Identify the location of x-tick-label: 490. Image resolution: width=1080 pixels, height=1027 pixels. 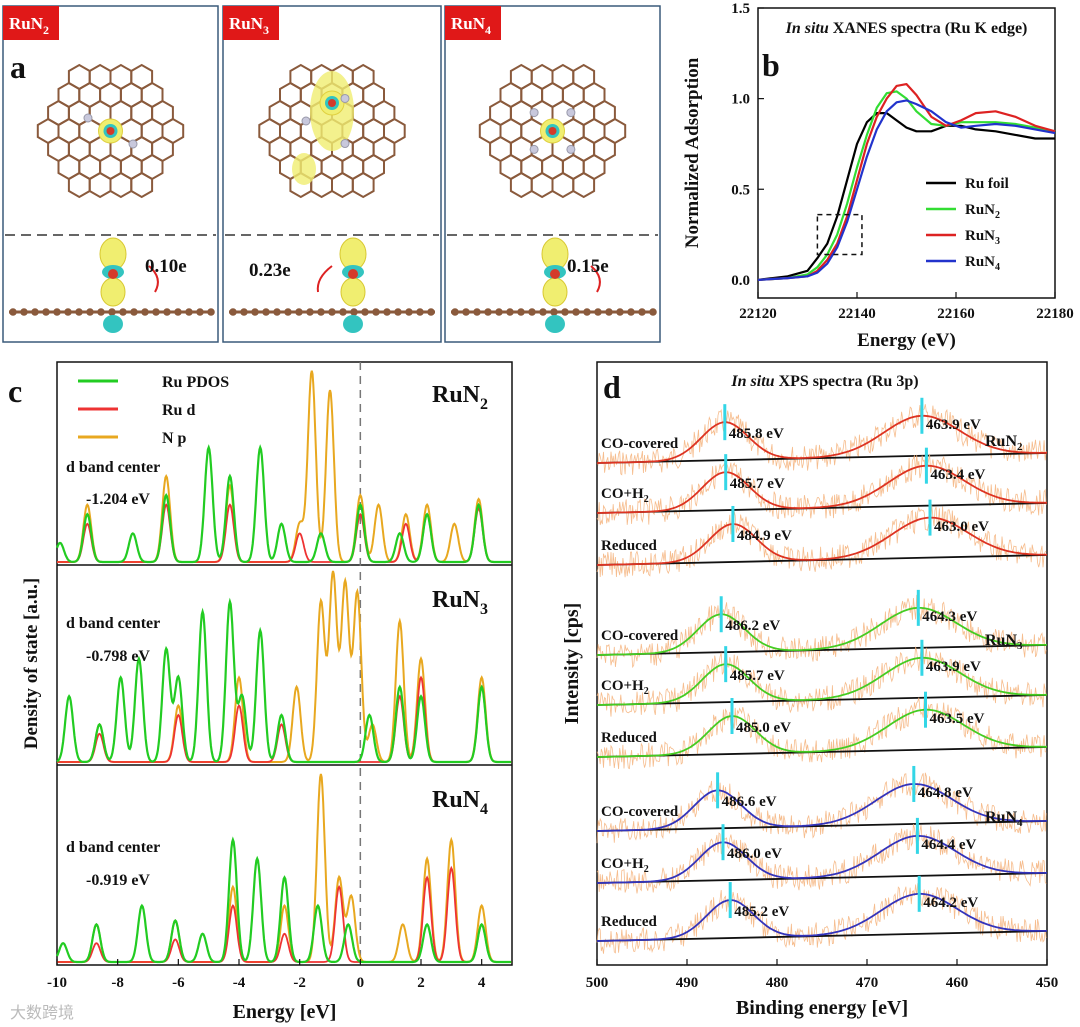
(687, 983).